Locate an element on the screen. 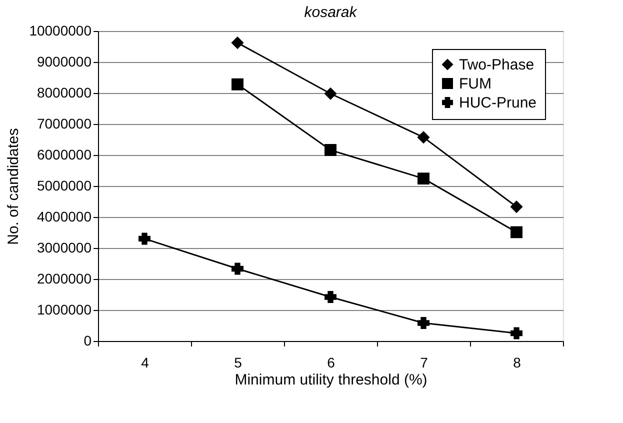 The image size is (623, 423). legend-label: Two-Phase is located at coordinates (496, 65).